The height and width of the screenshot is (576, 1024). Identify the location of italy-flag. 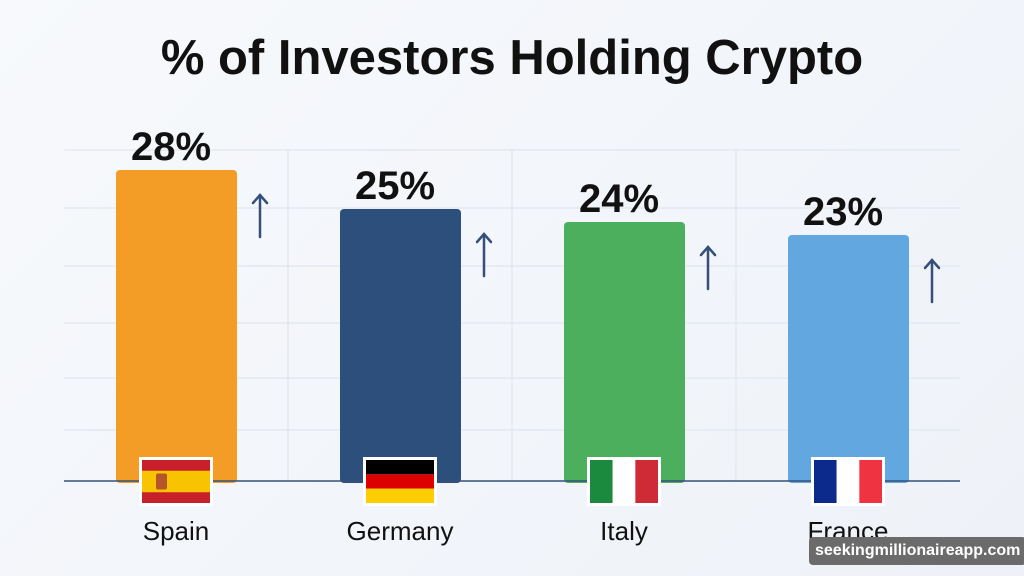
(624, 481).